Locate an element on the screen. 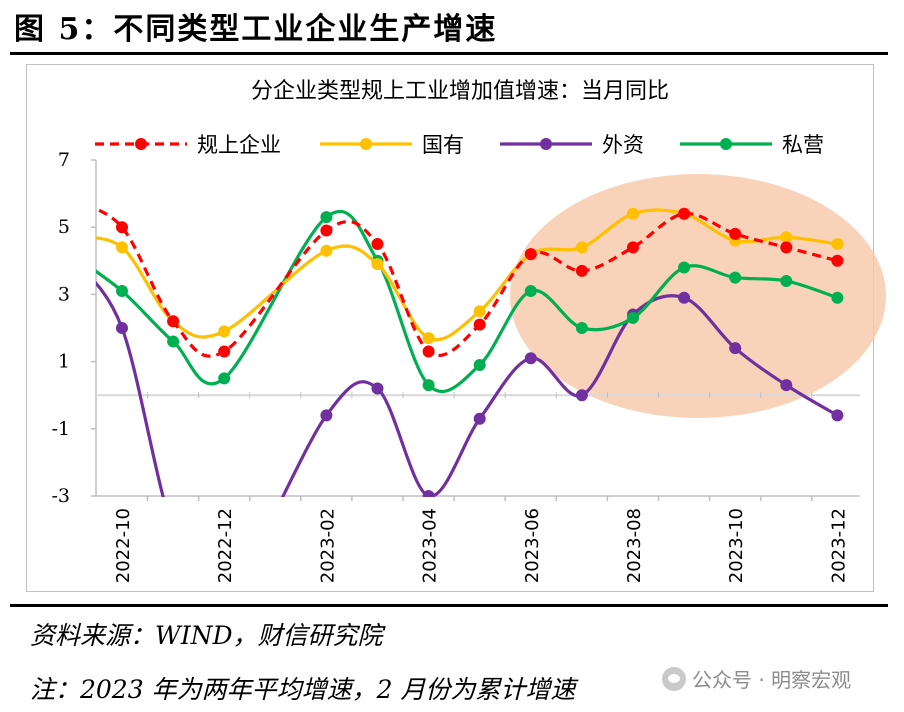  top-rule is located at coordinates (449, 53).